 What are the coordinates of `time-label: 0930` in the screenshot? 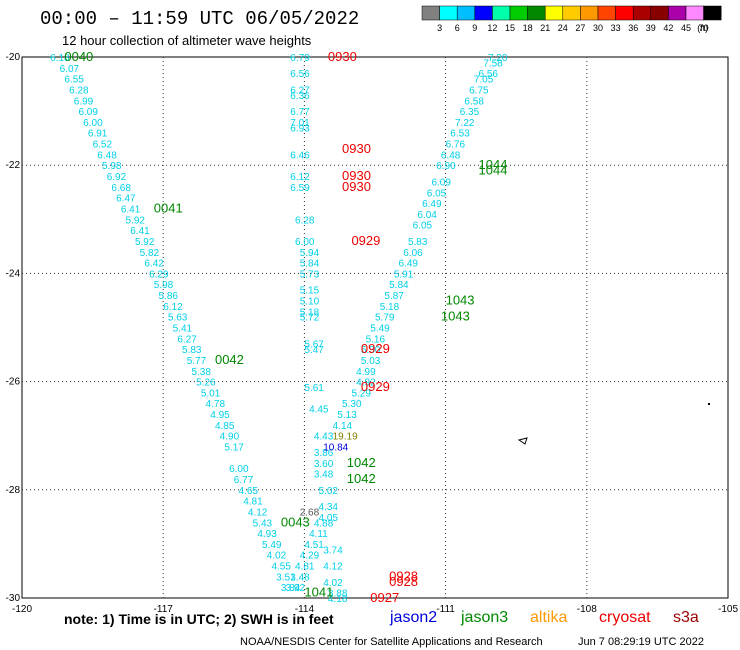 It's located at (356, 175).